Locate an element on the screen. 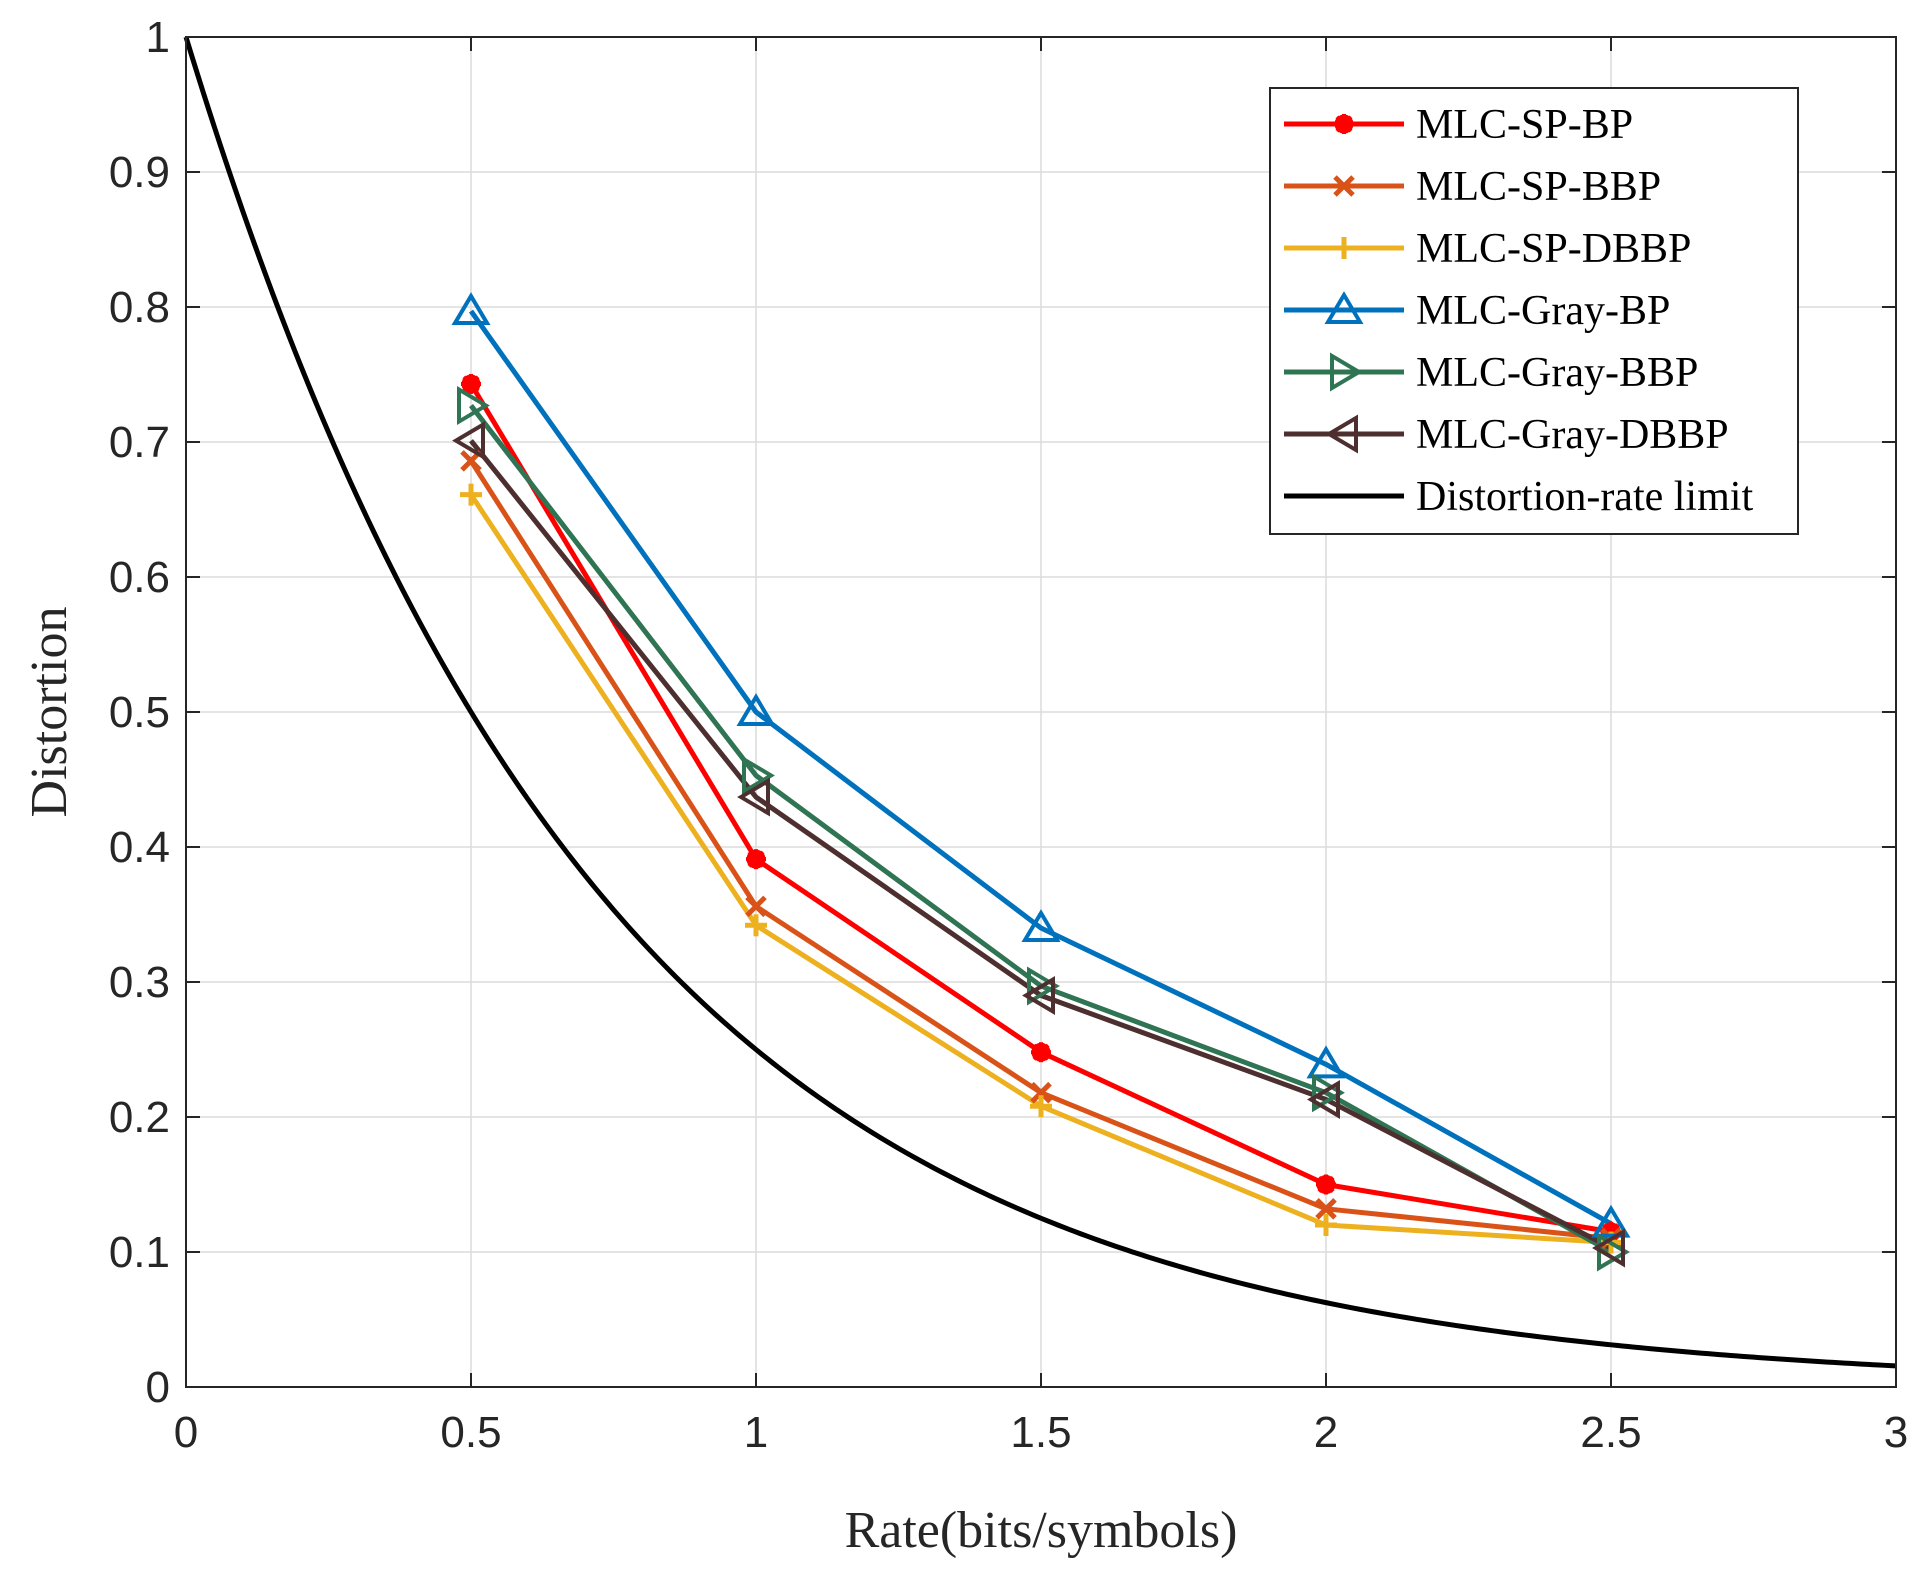  y-tick-label: 0.2 is located at coordinates (139, 1117).